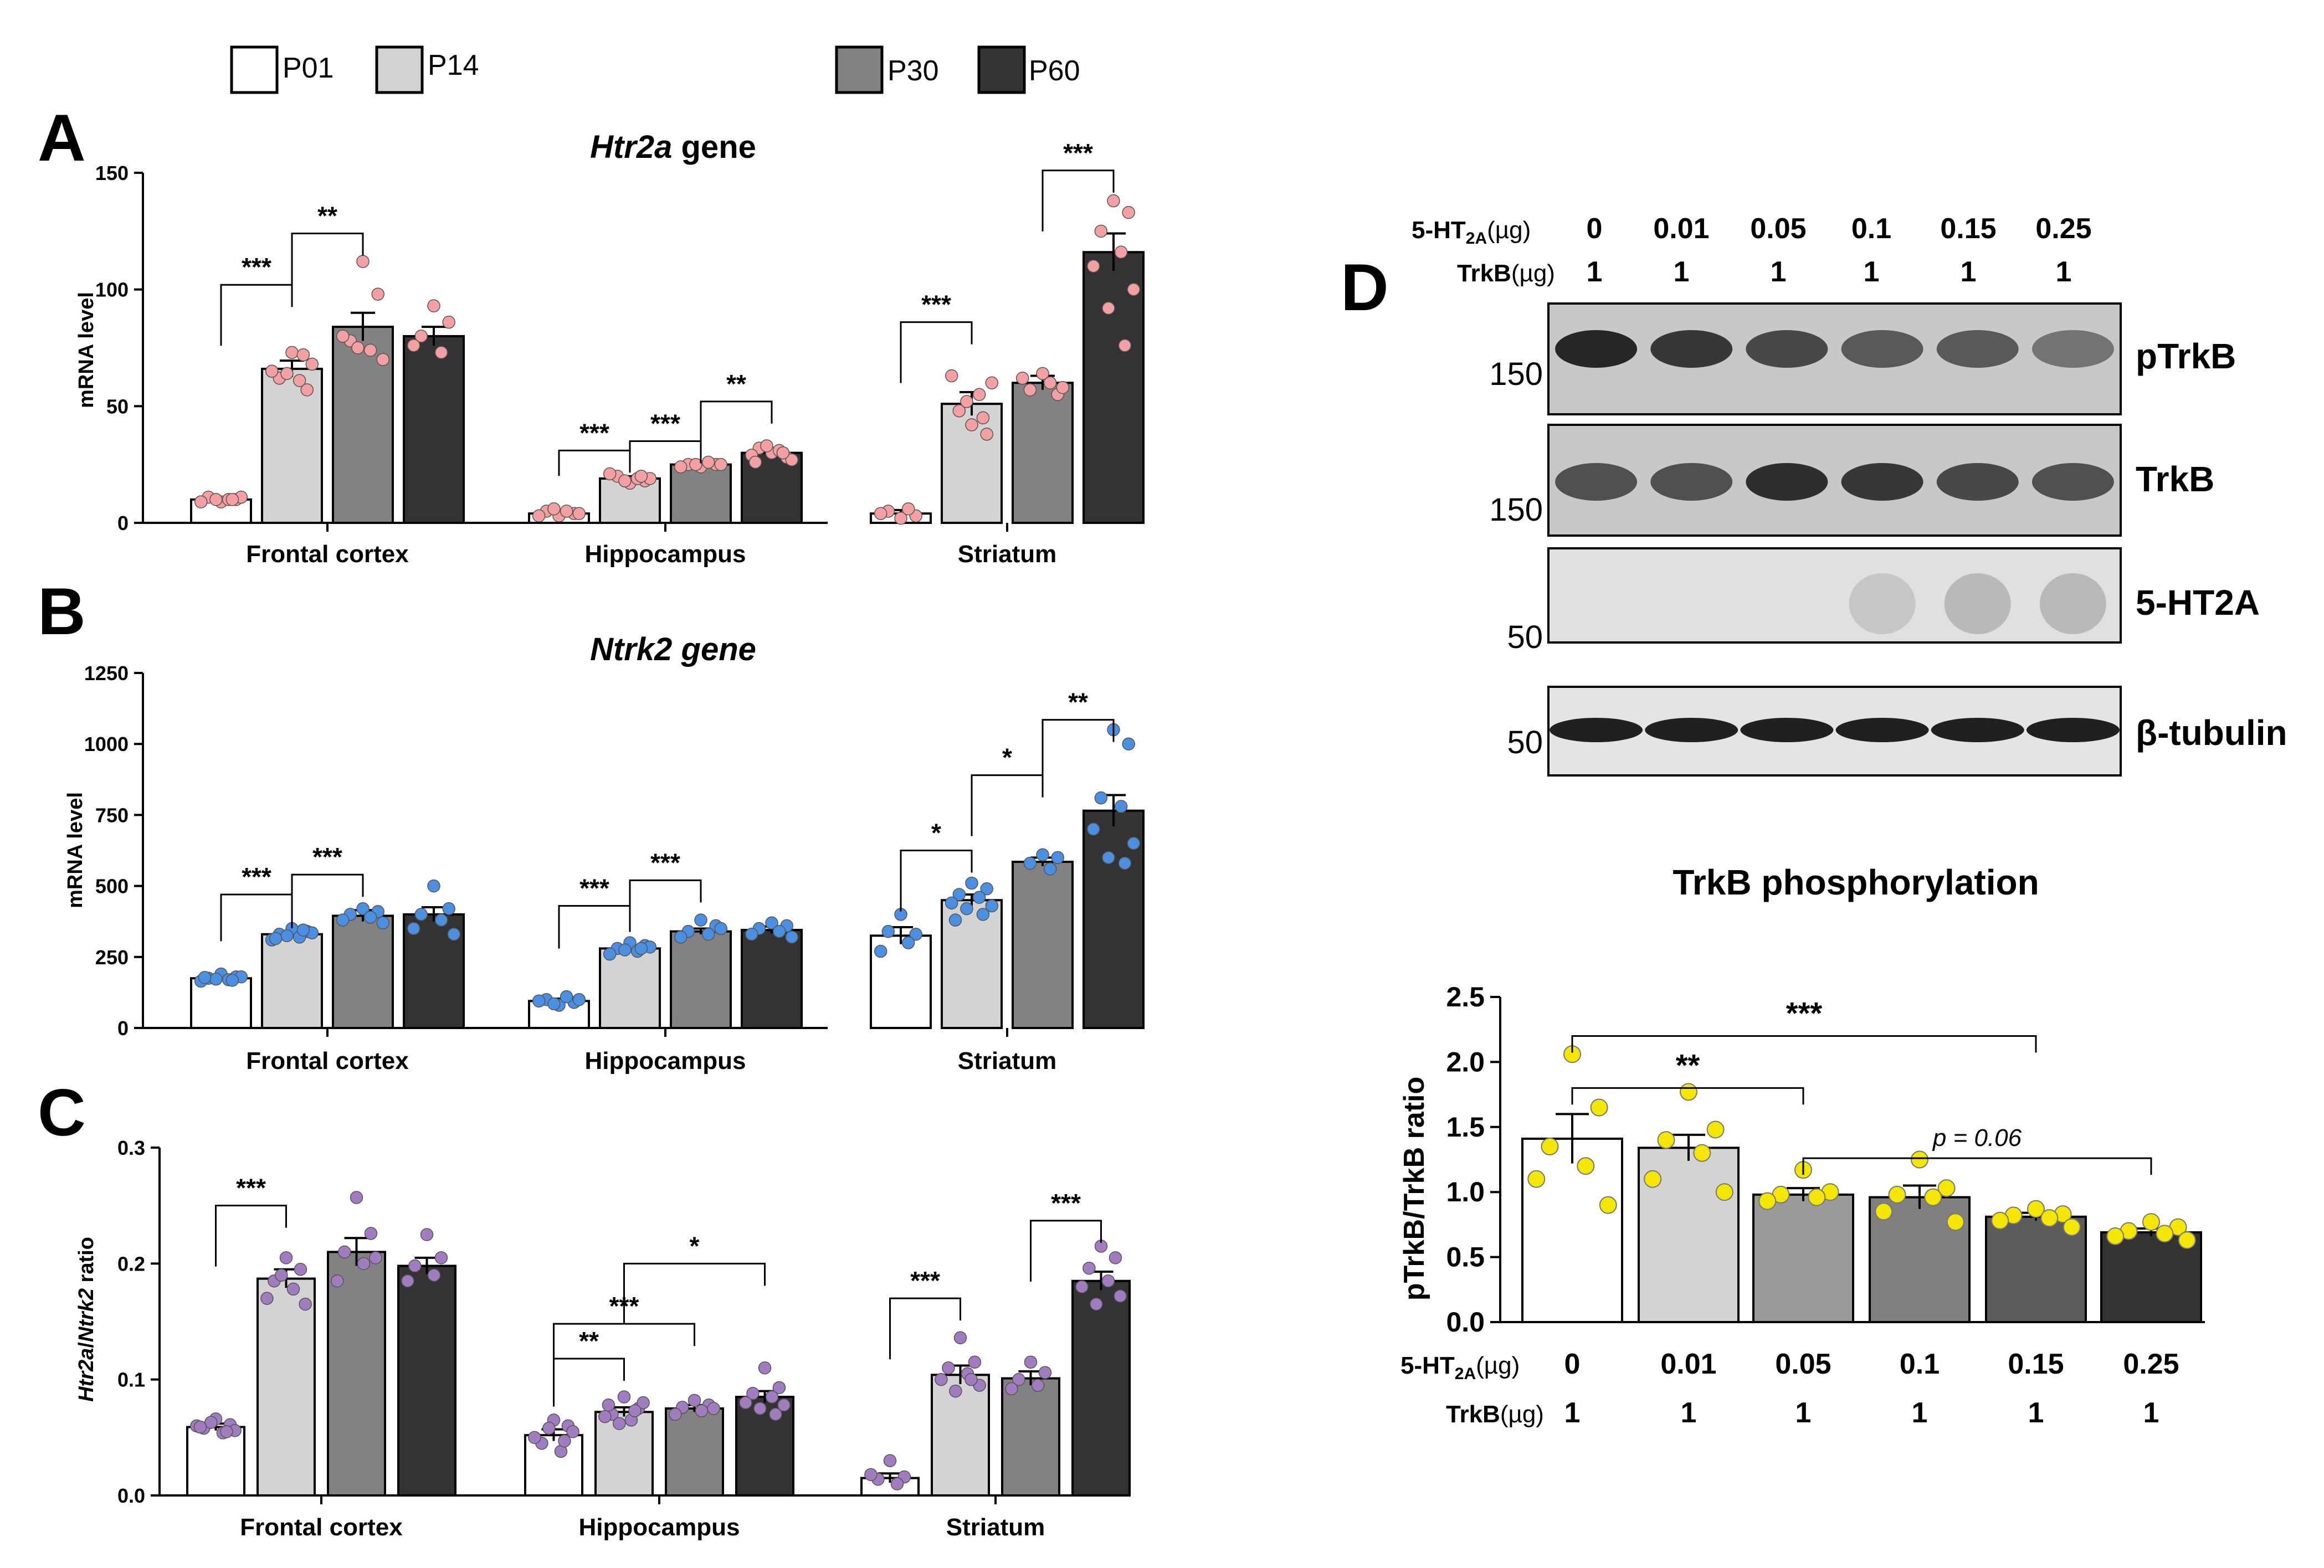 The height and width of the screenshot is (1568, 2324). What do you see at coordinates (1525, 637) in the screenshot?
I see `blot-marker-5ht2a: 50` at bounding box center [1525, 637].